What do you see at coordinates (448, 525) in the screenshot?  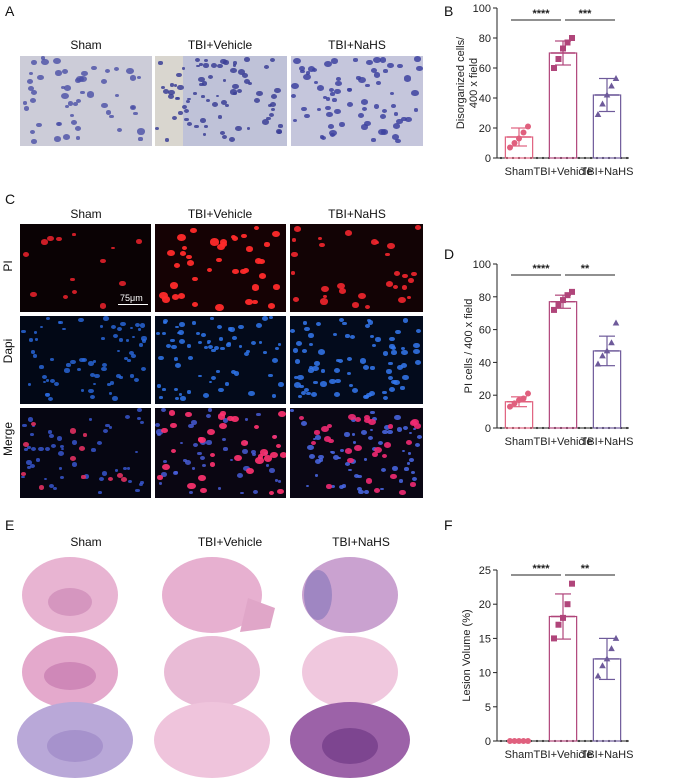 I see `panel-letter-f: F` at bounding box center [448, 525].